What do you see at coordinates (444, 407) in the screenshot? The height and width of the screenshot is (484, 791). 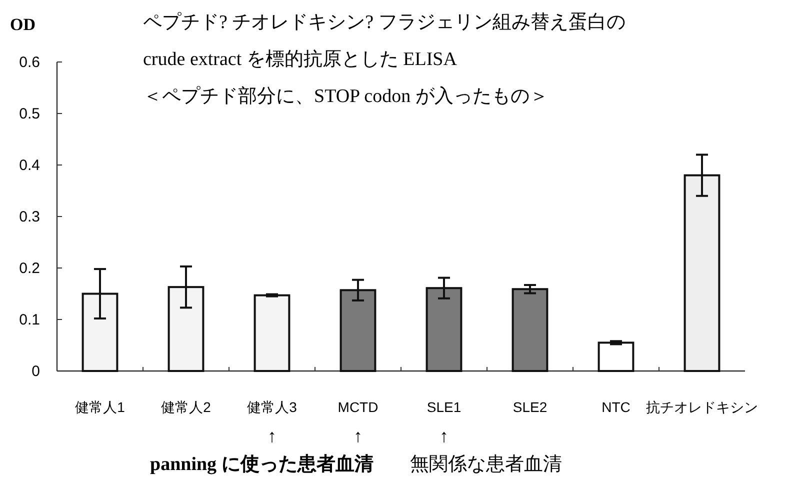 I see `x-tick-label: SLE1` at bounding box center [444, 407].